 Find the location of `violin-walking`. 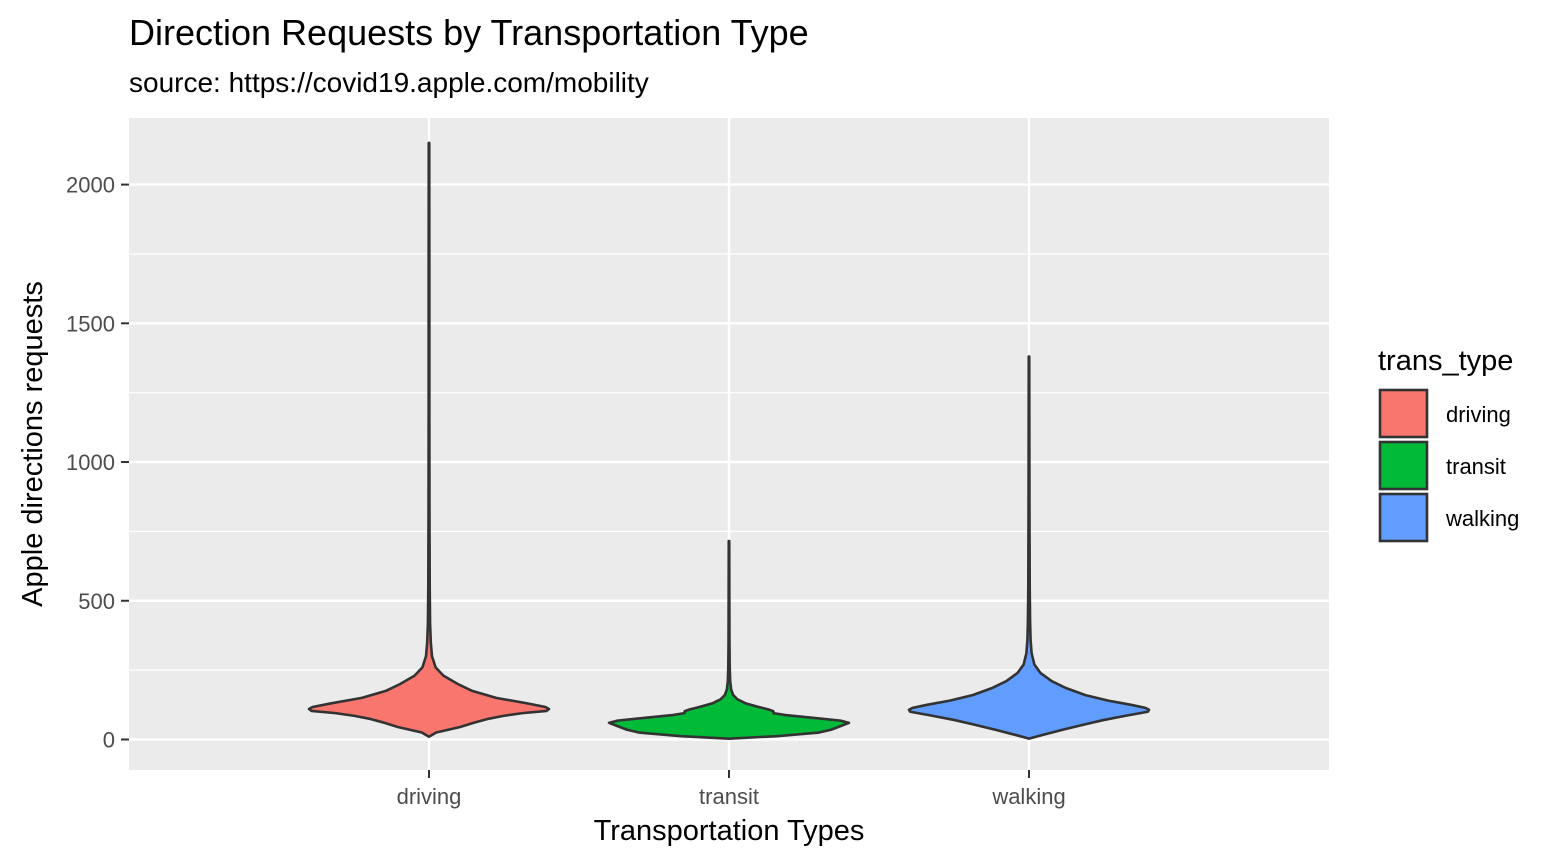

violin-walking is located at coordinates (1029, 547).